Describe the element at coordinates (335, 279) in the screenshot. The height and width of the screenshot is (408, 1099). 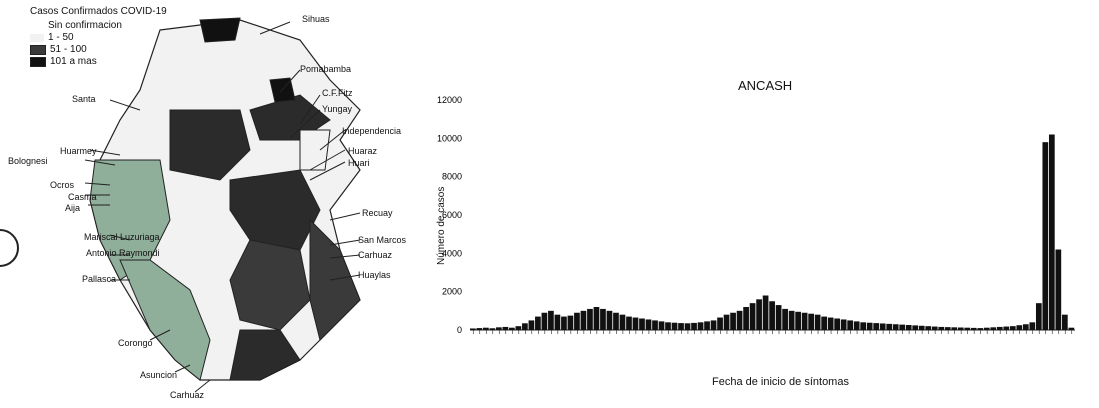
I see `province-huari` at that location.